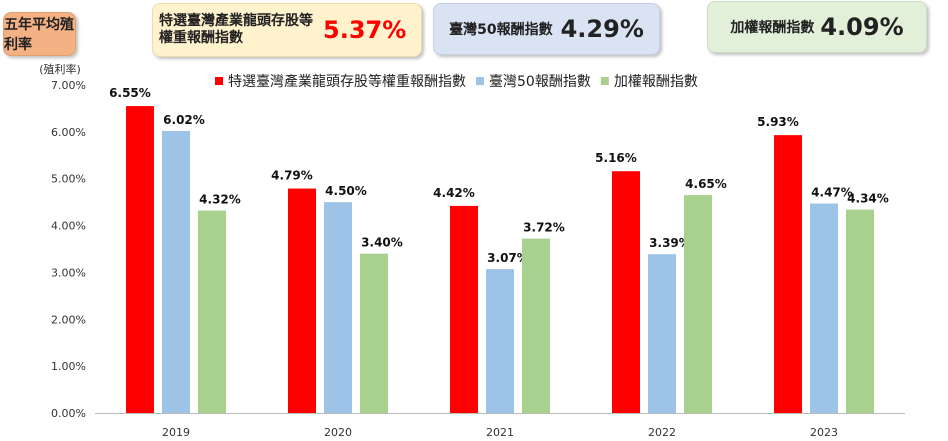 The width and height of the screenshot is (948, 441). What do you see at coordinates (68, 413) in the screenshot?
I see `y-tick-label: 0.00%` at bounding box center [68, 413].